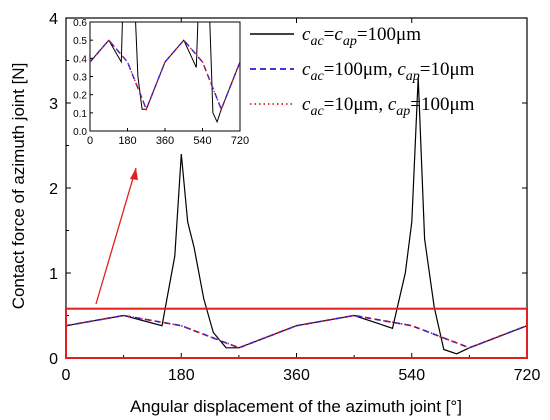 Image resolution: width=550 pixels, height=420 pixels. Describe the element at coordinates (356, 104) in the screenshot. I see `legend-text-mid: =10μm,` at that location.